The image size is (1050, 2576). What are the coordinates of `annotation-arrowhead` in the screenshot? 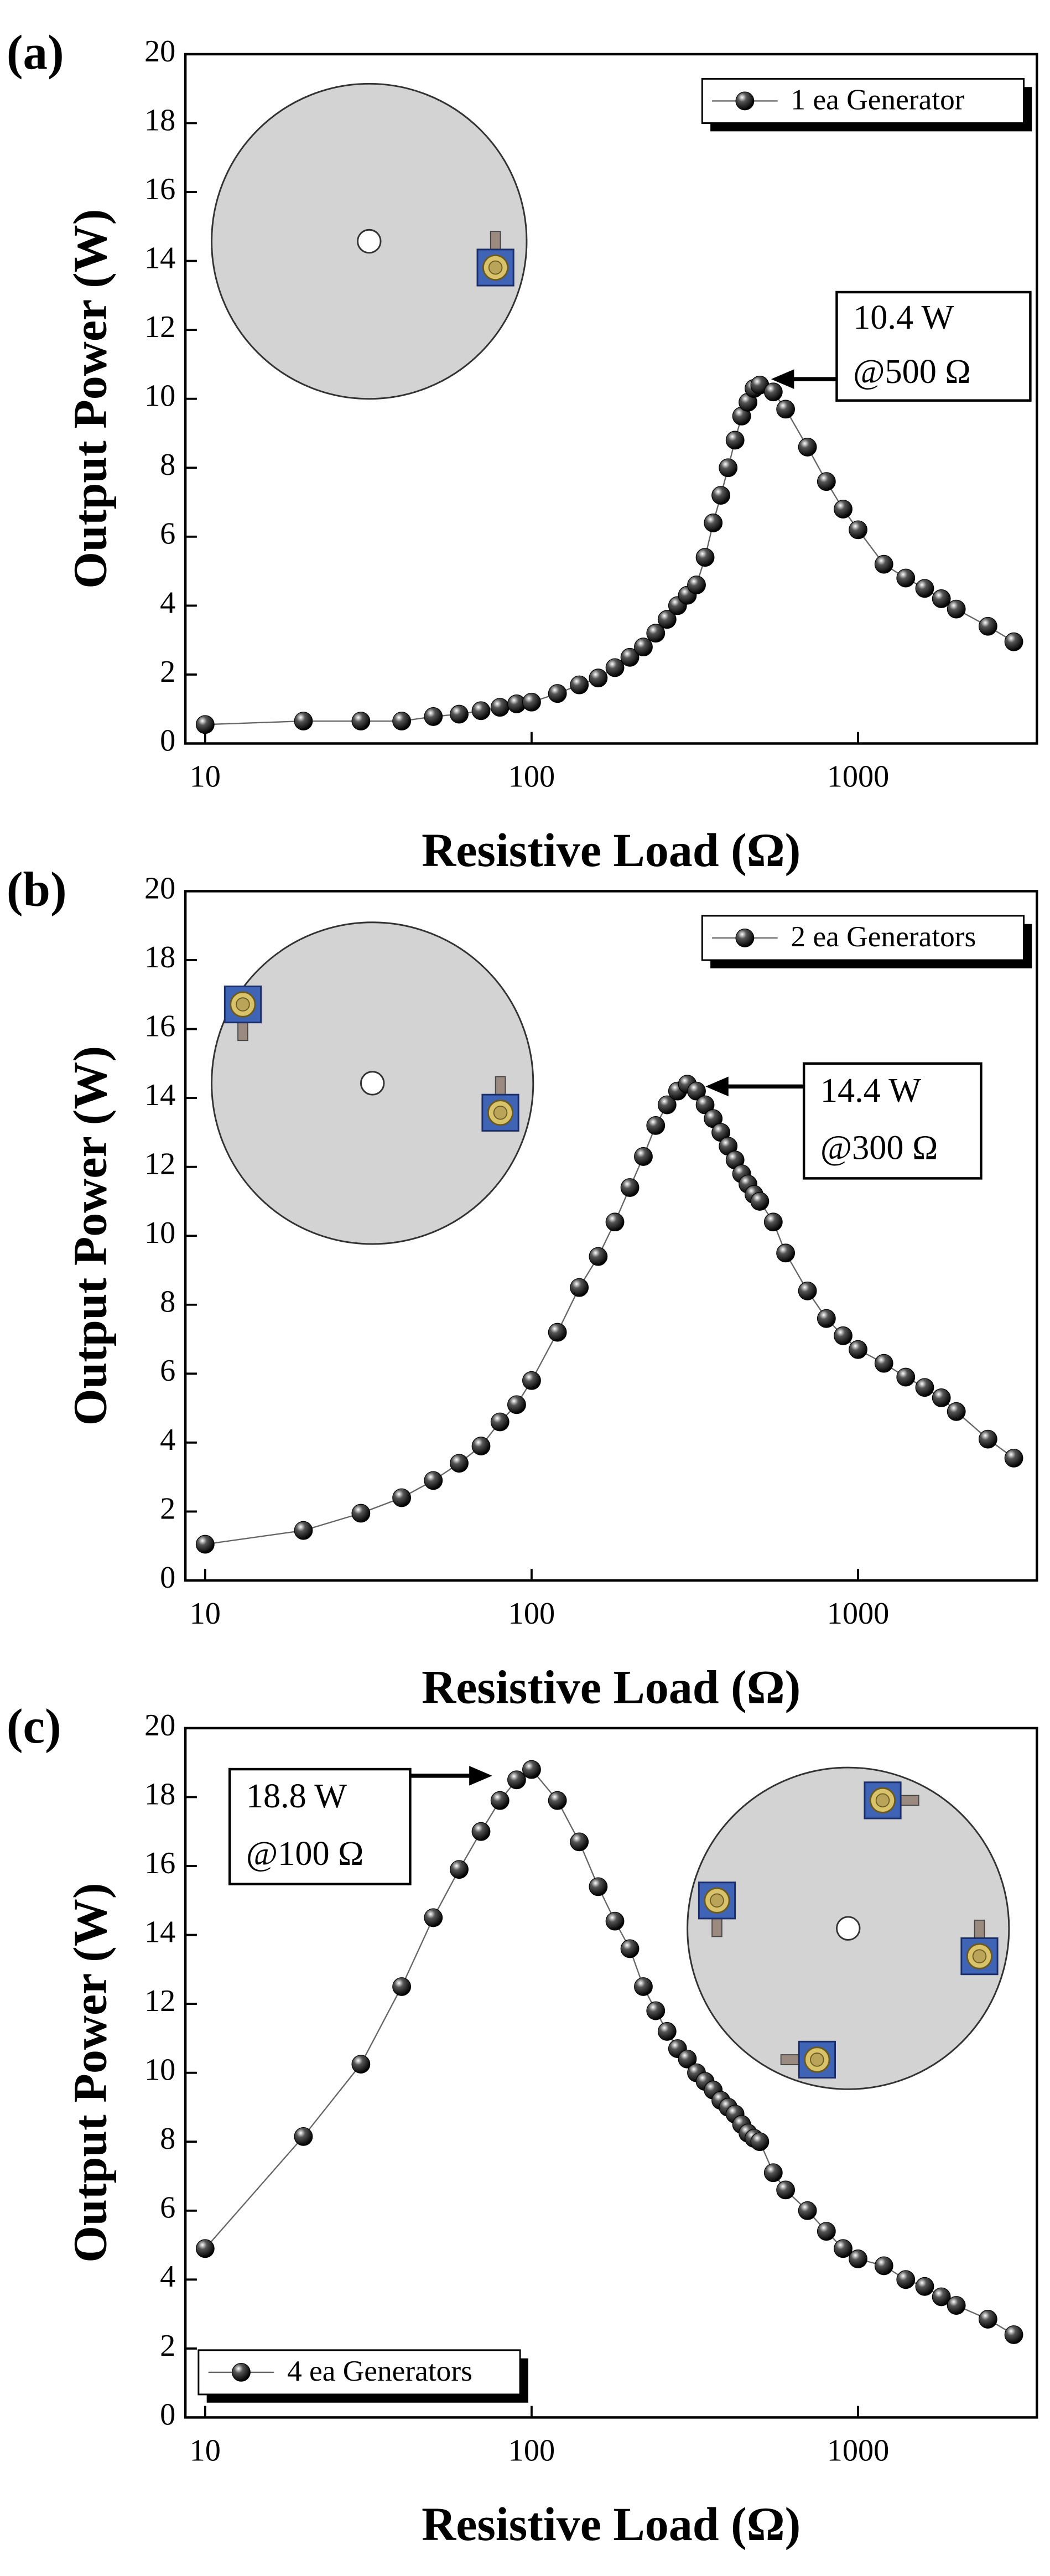 It's located at (717, 1086).